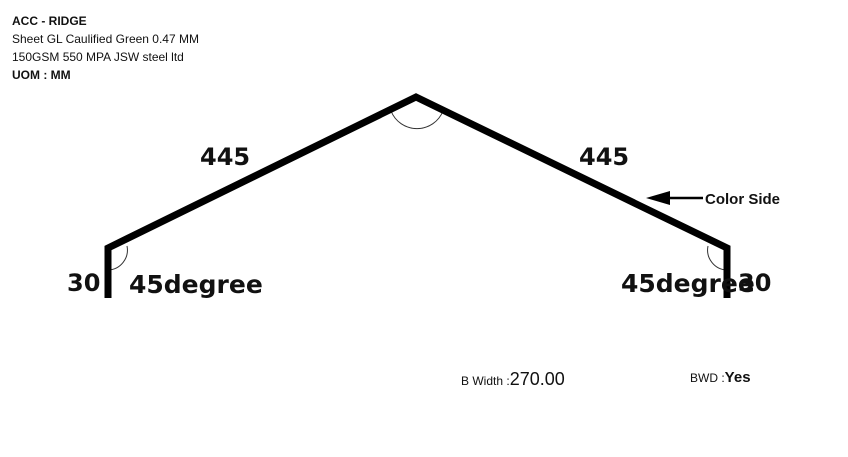 This screenshot has width=848, height=457. Describe the element at coordinates (604, 157) in the screenshot. I see `right-slope-length-label: 445` at that location.